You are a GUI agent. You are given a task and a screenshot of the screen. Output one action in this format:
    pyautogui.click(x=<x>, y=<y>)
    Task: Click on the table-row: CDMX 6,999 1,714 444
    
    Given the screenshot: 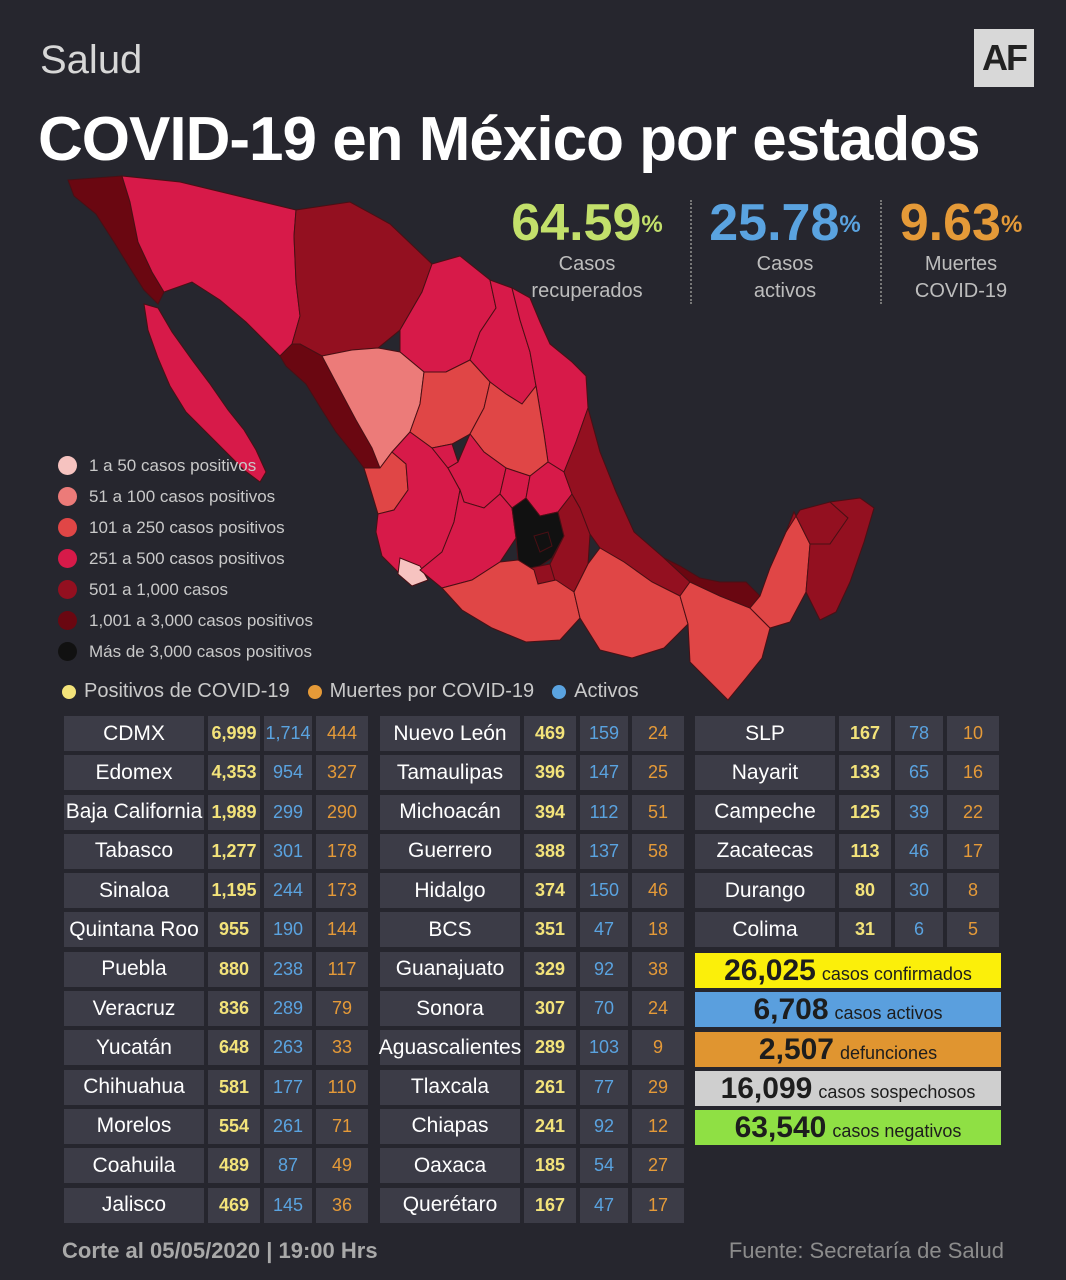 What is the action you would take?
    pyautogui.click(x=218, y=733)
    